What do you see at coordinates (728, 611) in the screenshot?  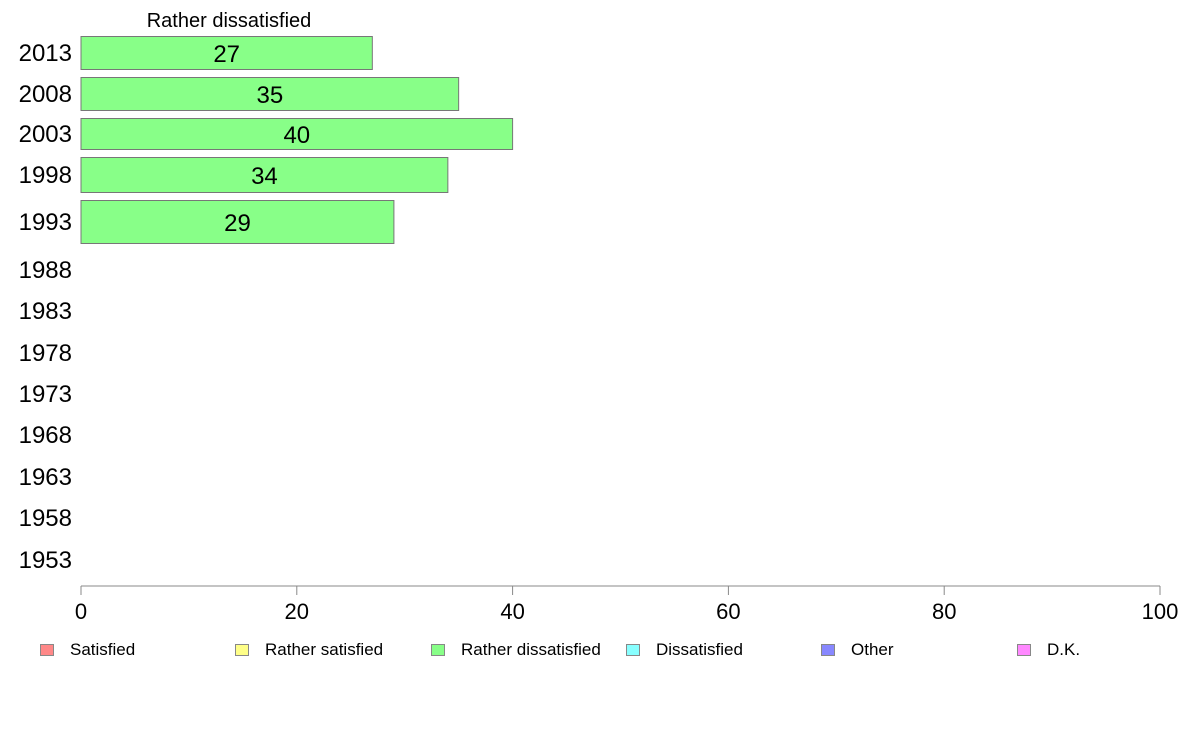 I see `x-tick-label: 60` at bounding box center [728, 611].